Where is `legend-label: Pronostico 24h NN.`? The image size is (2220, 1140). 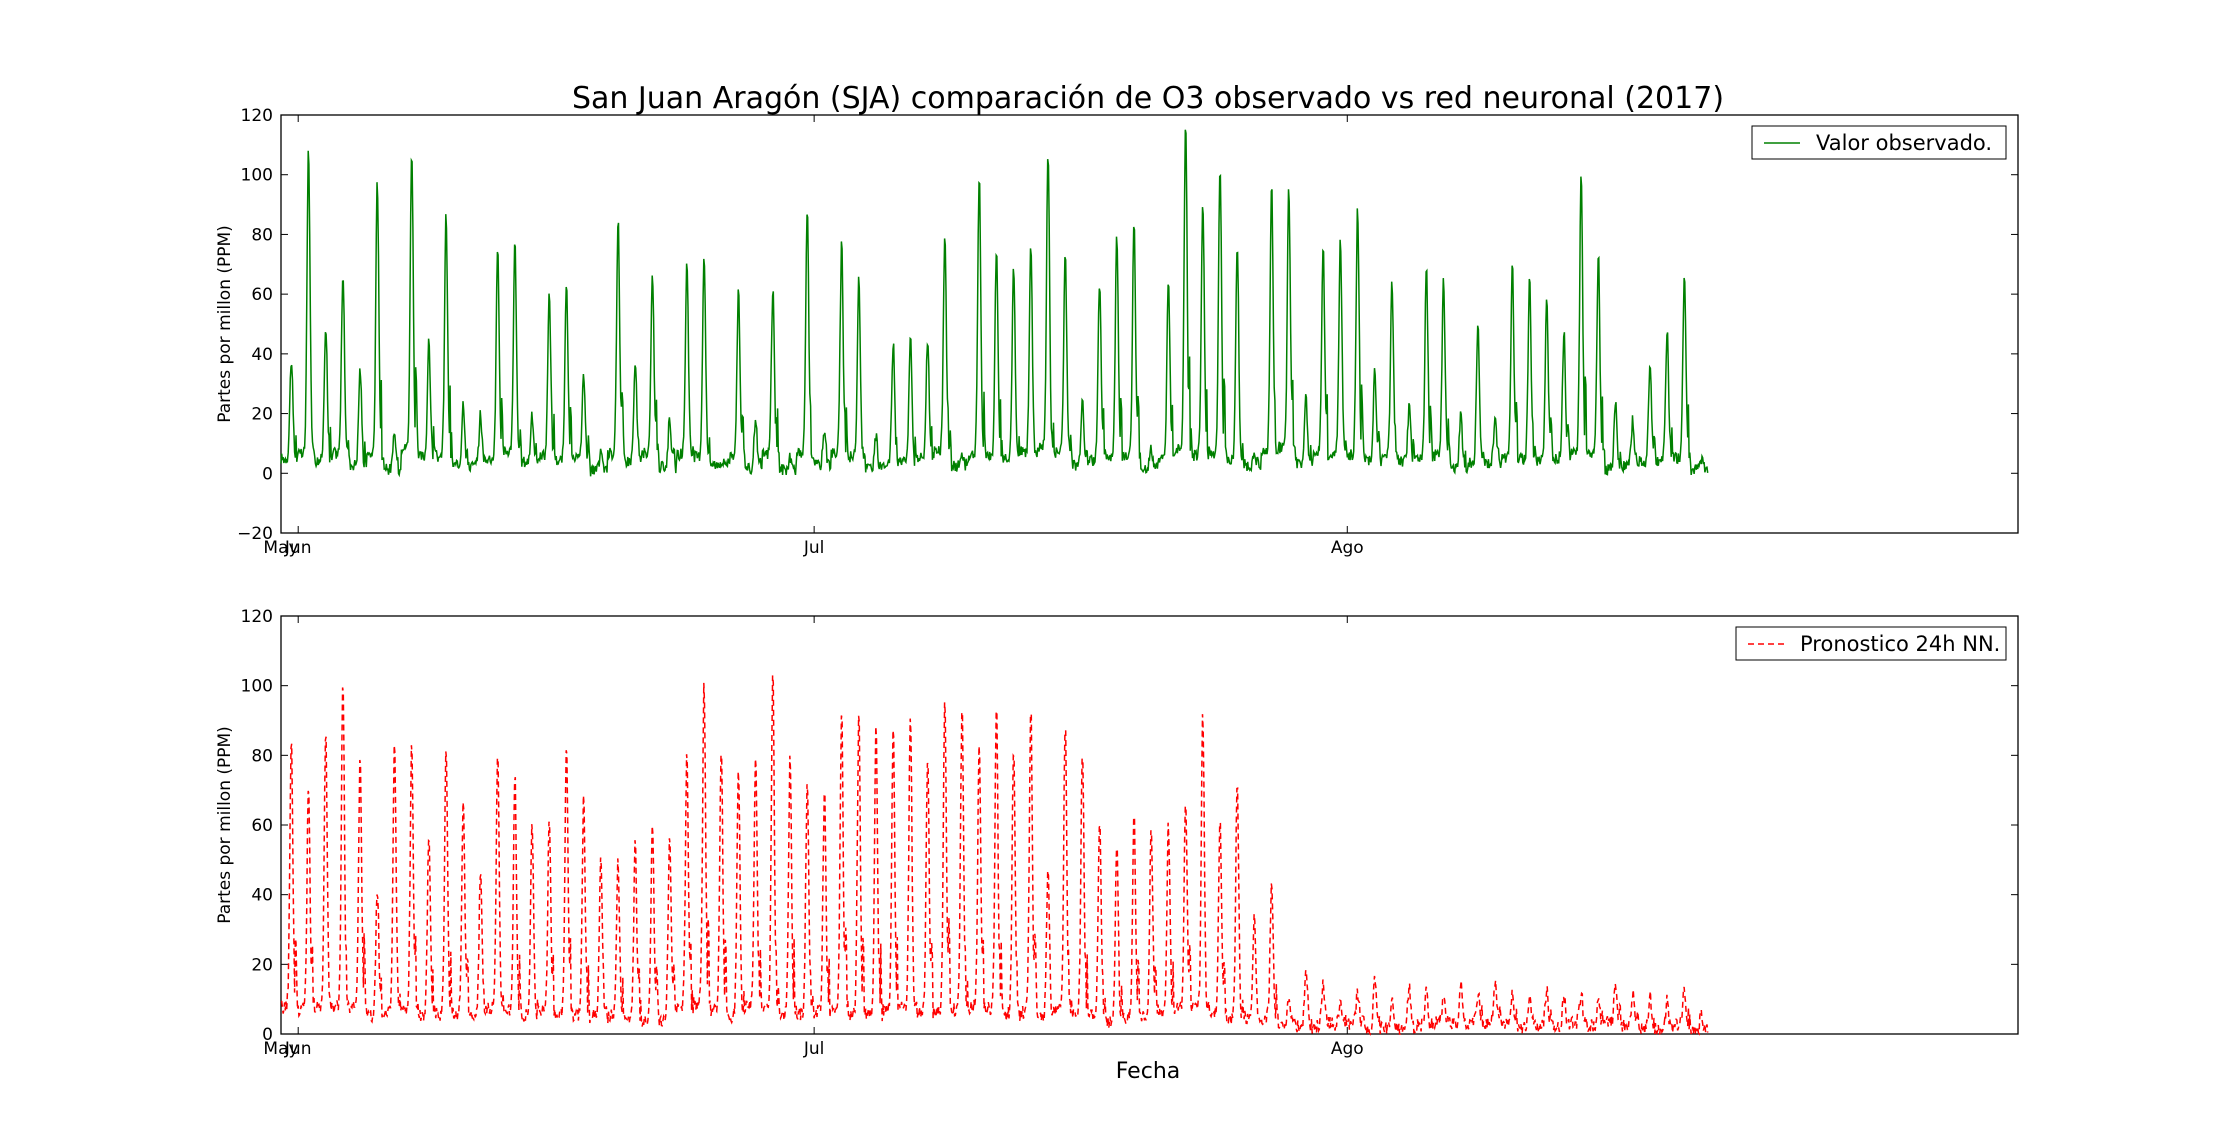
legend-label: Pronostico 24h NN. is located at coordinates (1900, 644).